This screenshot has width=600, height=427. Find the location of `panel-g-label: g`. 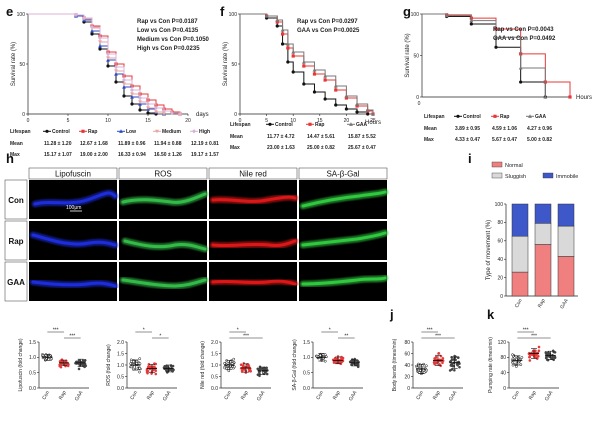

panel-g-label: g is located at coordinates (407, 11).